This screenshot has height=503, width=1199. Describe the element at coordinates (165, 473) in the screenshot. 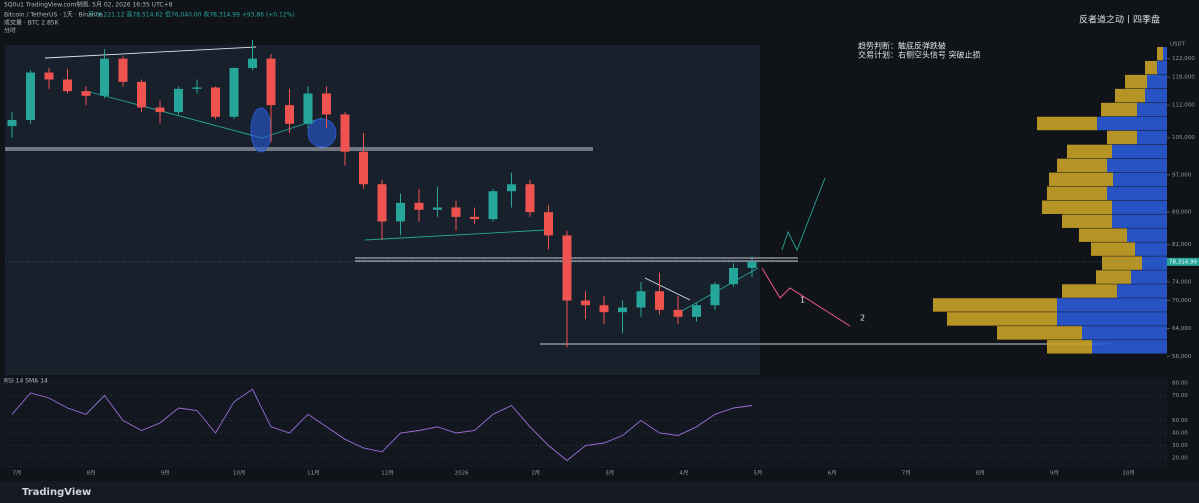

I see `x-tick-label: 9月` at that location.